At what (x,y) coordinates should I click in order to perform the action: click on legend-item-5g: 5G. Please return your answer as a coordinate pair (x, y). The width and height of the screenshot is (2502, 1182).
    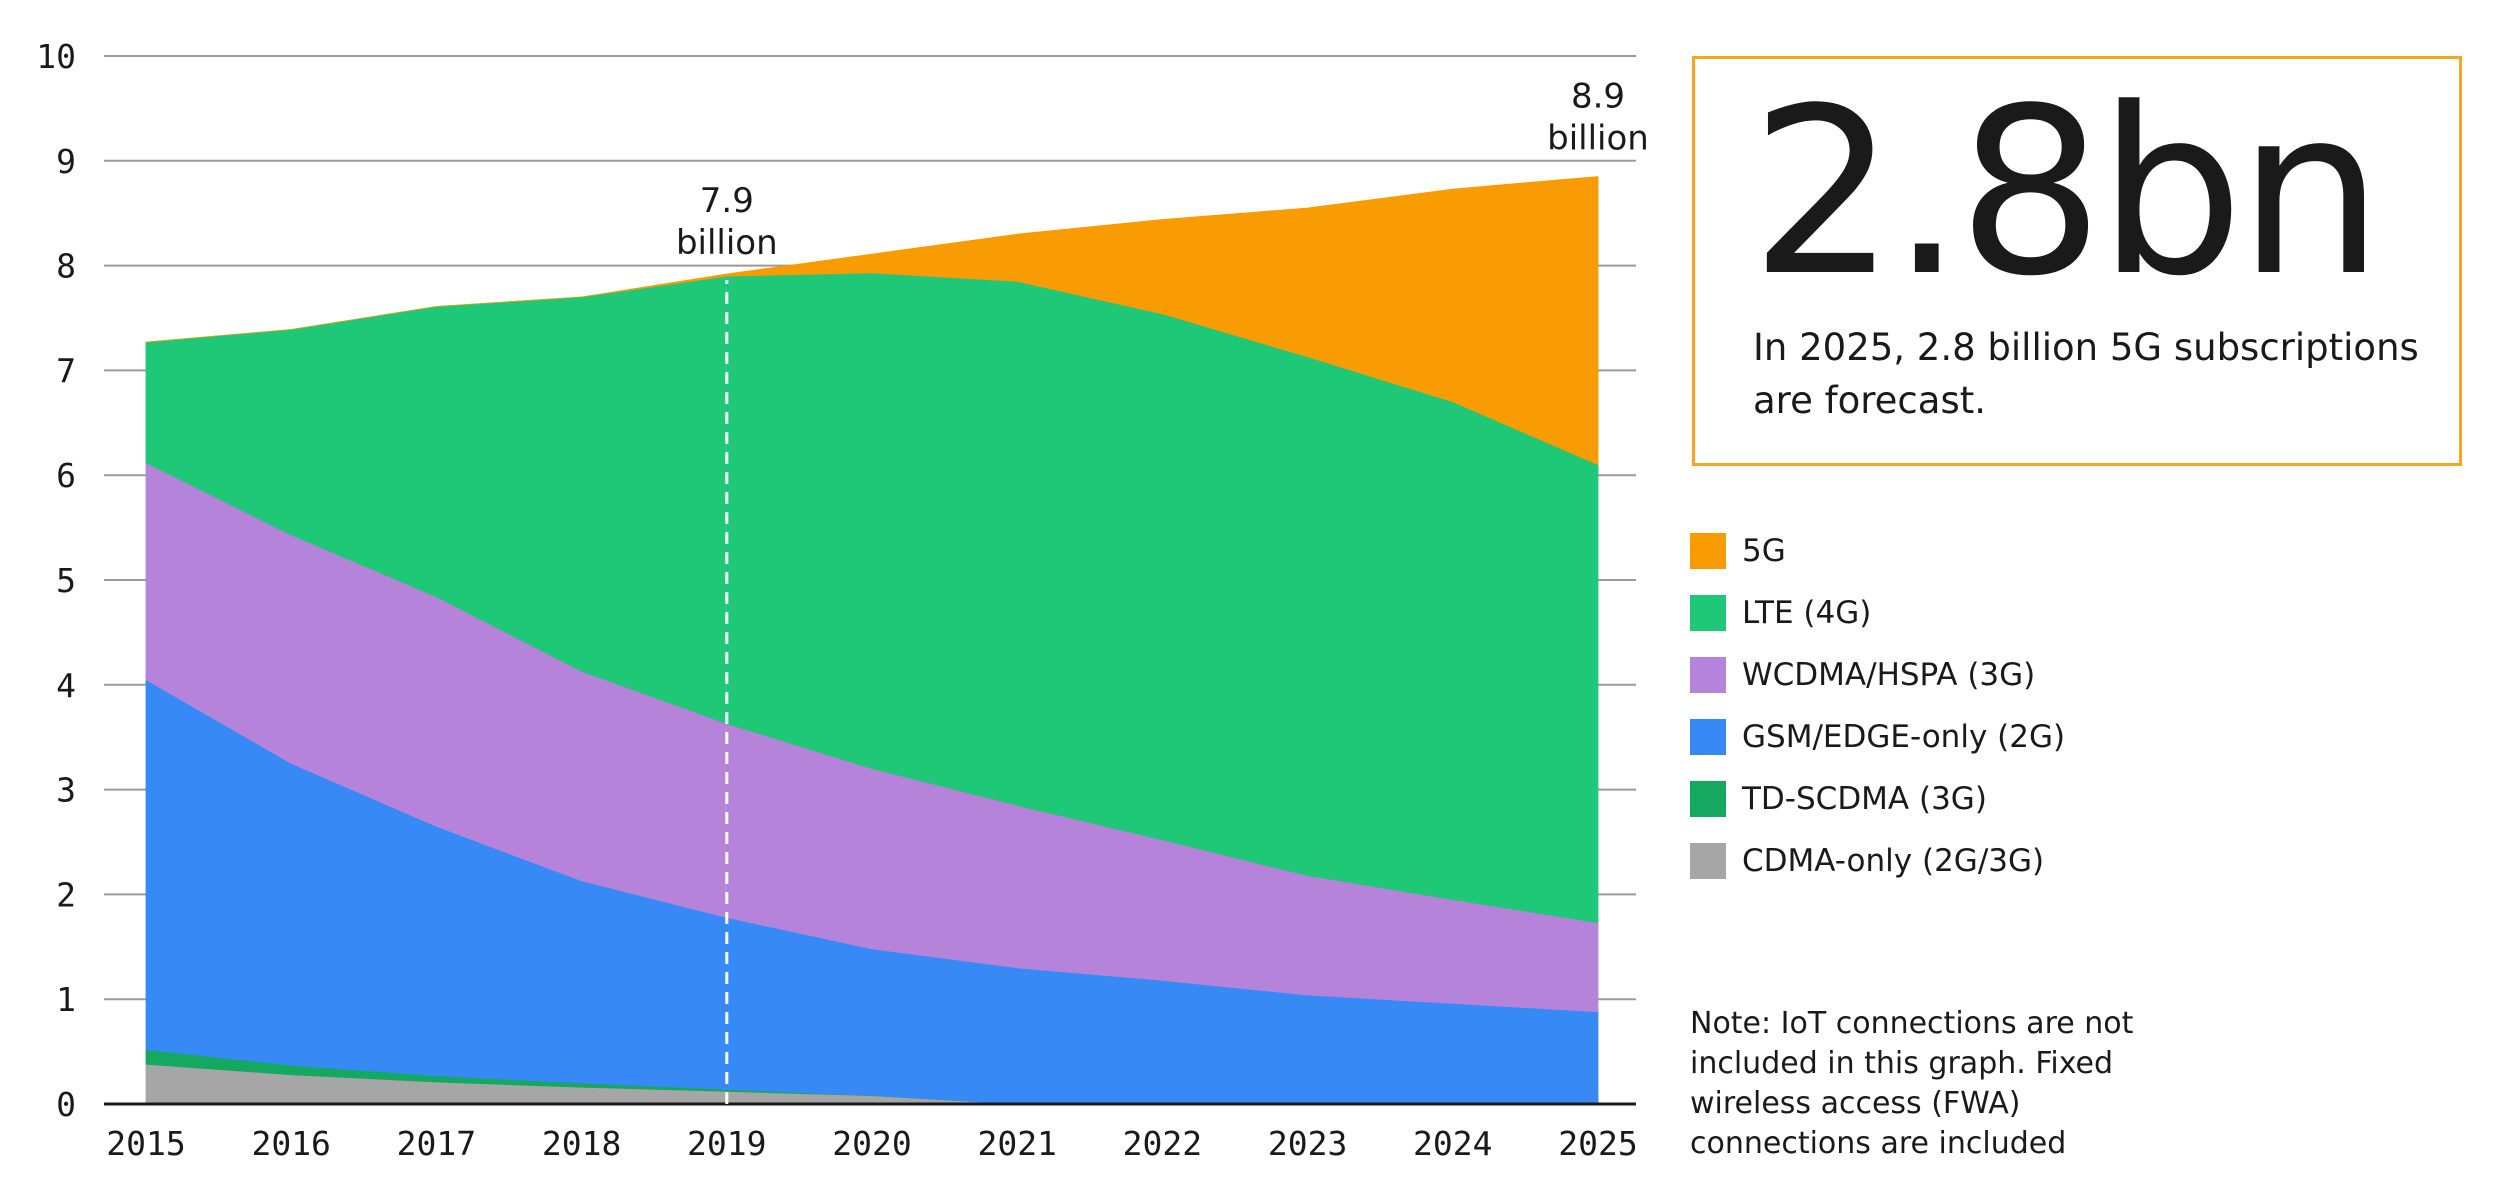
    Looking at the image, I should click on (2040, 551).